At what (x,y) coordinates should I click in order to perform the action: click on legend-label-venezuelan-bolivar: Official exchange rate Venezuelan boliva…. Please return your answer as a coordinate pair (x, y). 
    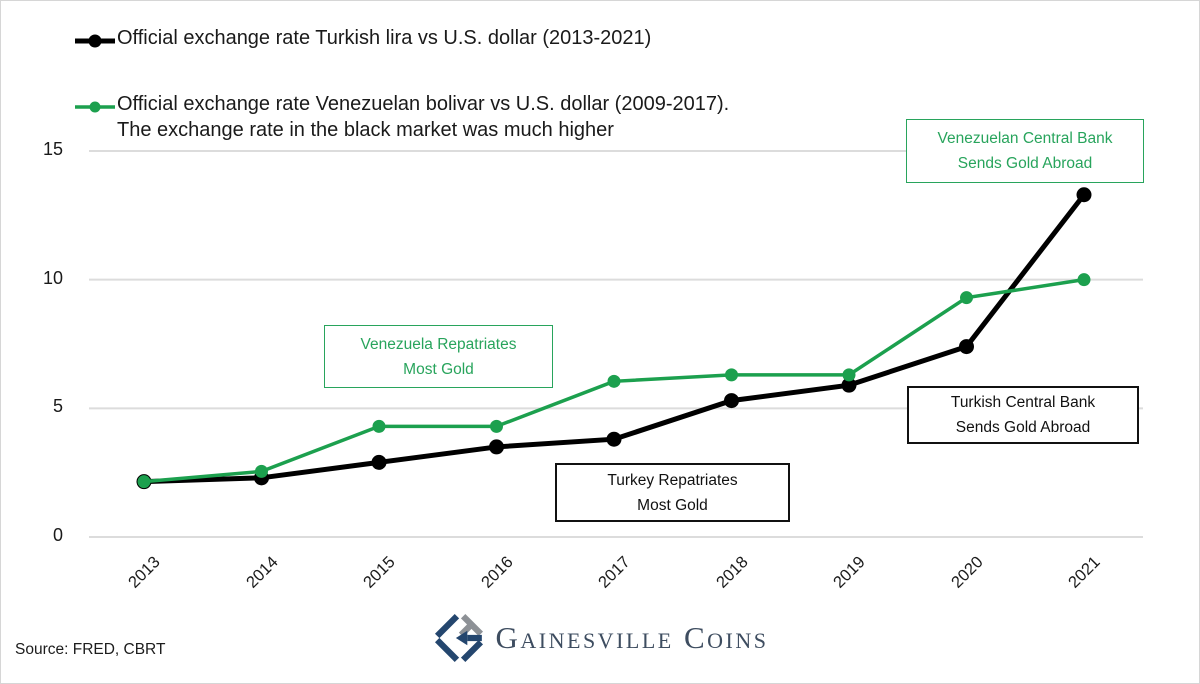
    Looking at the image, I should click on (423, 104).